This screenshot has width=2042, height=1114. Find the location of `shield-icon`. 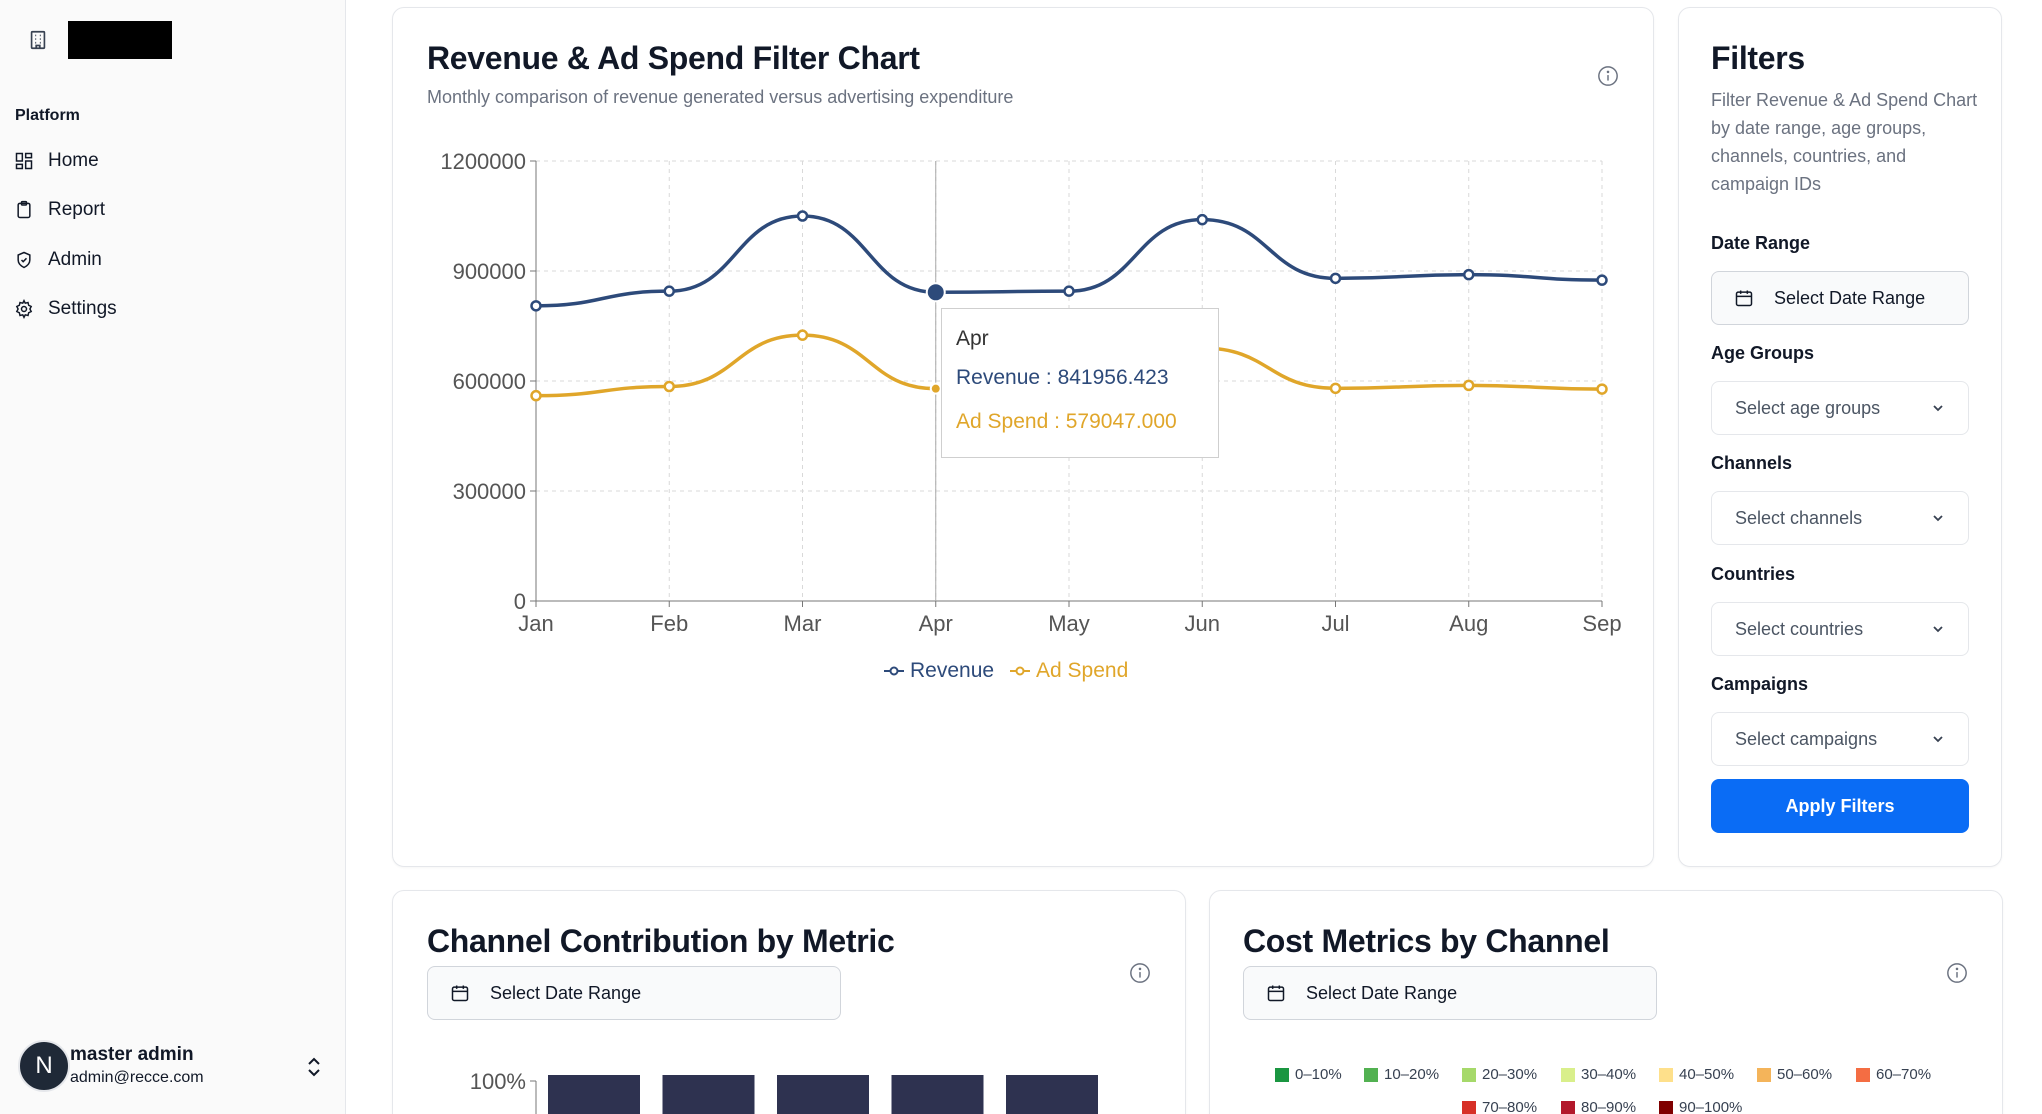

shield-icon is located at coordinates (24, 260).